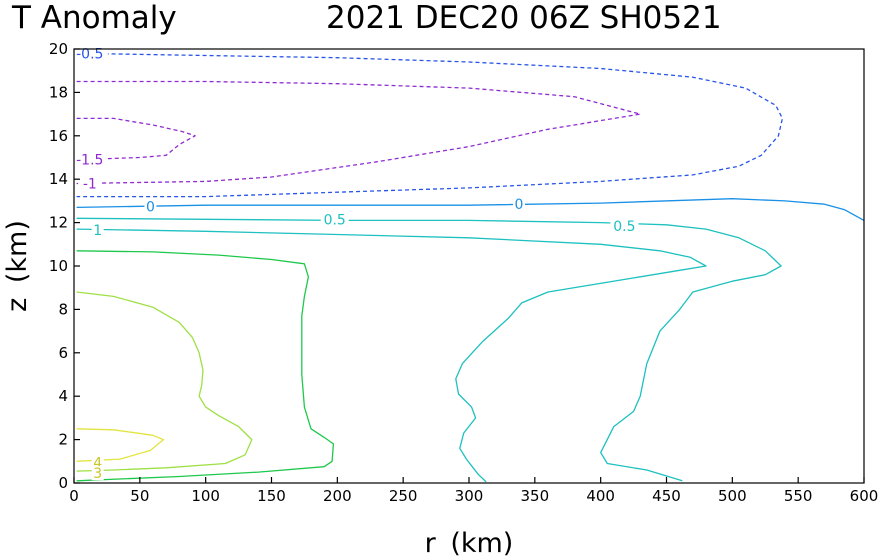 This screenshot has height=559, width=879. Describe the element at coordinates (58, 92) in the screenshot. I see `y-tick-label-9: 18` at that location.